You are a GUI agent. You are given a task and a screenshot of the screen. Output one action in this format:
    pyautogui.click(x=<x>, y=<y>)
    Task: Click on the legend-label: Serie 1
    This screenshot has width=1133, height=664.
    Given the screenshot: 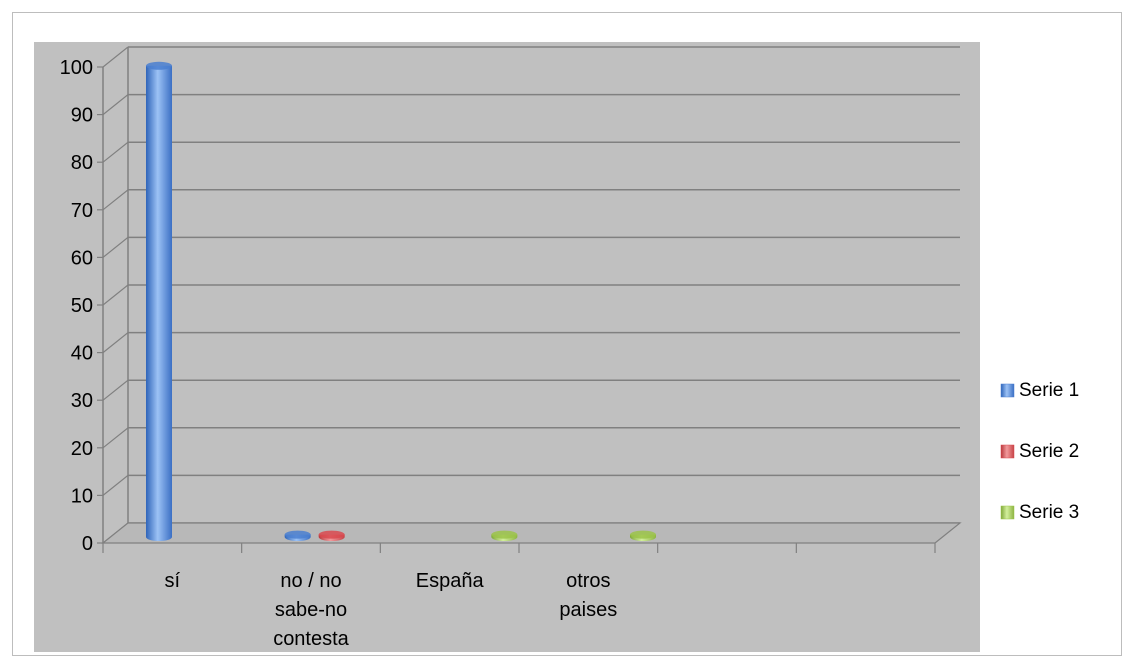 What is the action you would take?
    pyautogui.click(x=1049, y=390)
    